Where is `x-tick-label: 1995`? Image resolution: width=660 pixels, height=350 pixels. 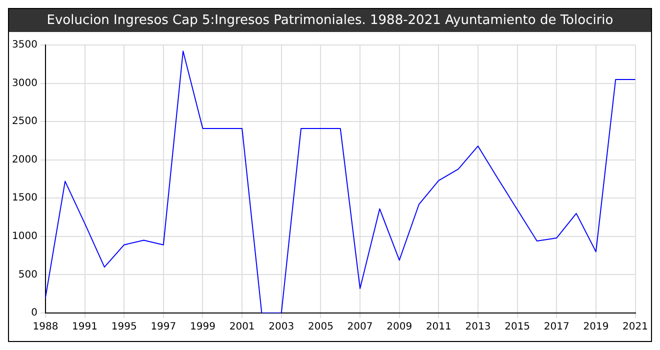 x-tick-label: 1995 is located at coordinates (124, 327).